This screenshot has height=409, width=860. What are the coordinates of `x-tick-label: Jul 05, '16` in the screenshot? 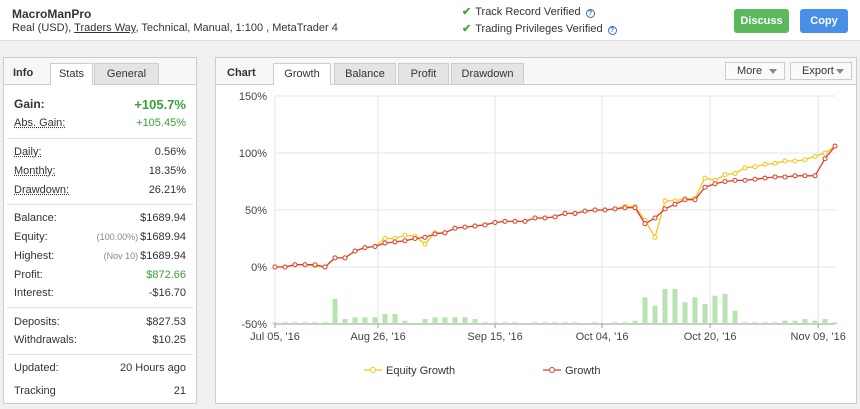 It's located at (275, 337).